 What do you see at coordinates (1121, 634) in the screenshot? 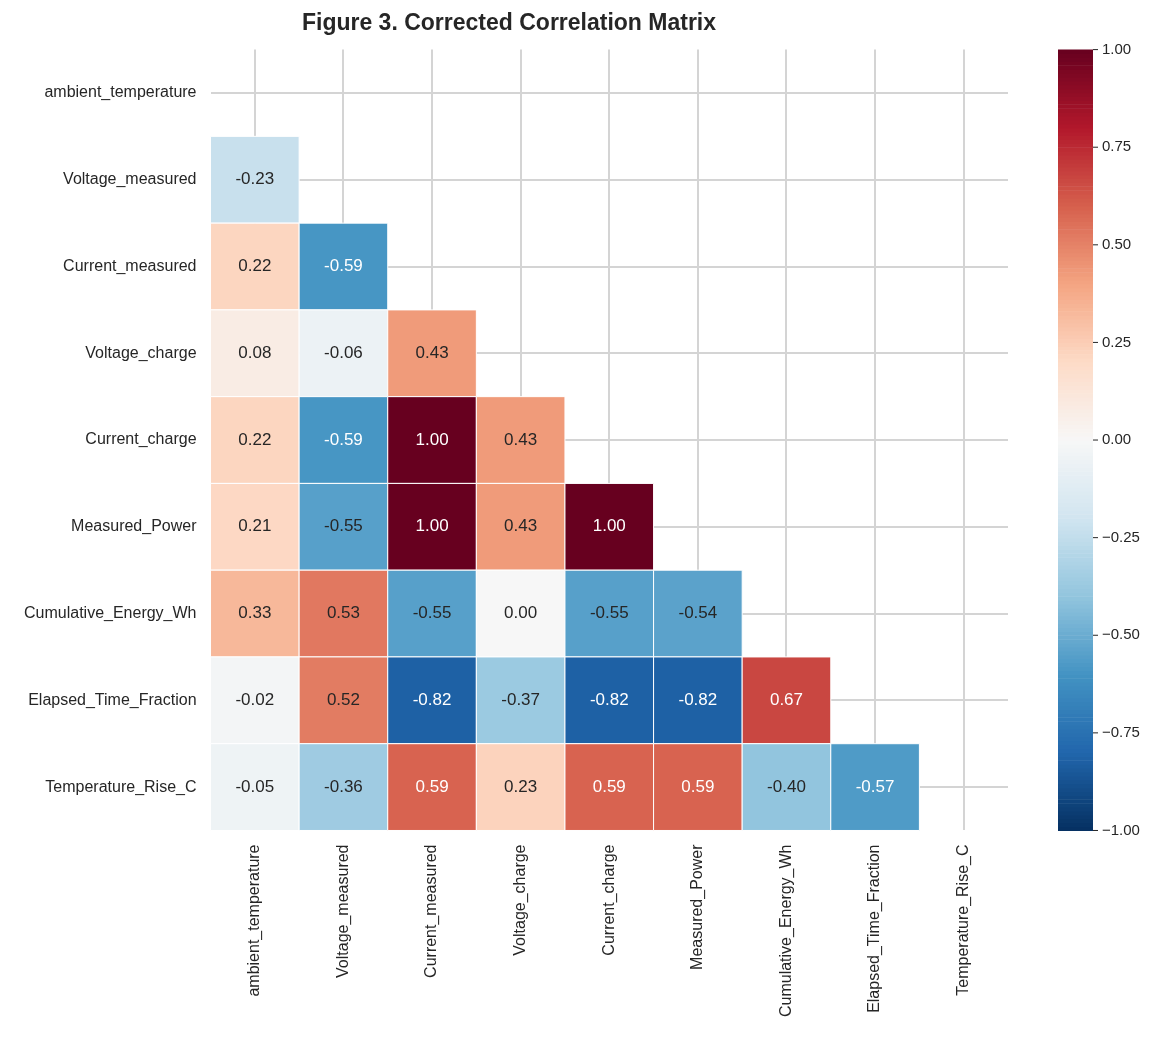
I see `color-bar-label: −0.50` at bounding box center [1121, 634].